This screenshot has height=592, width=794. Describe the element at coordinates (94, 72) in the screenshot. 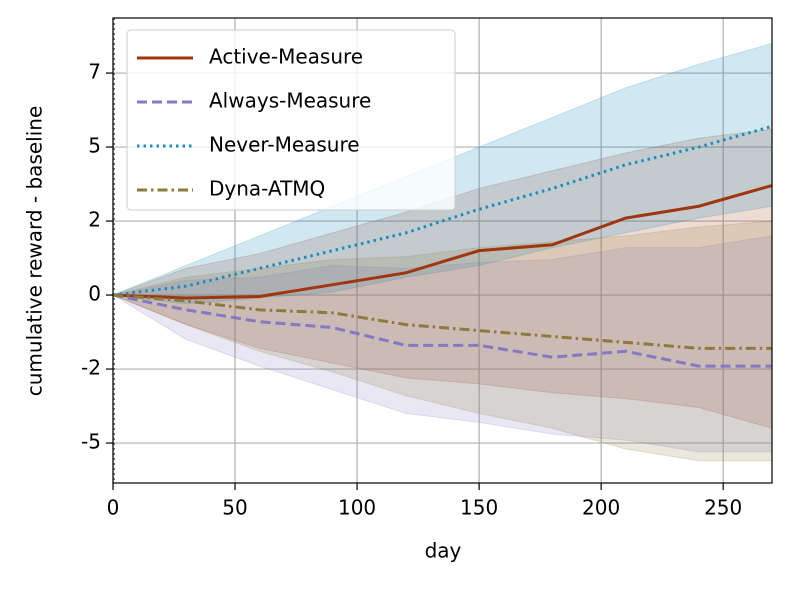

I see `y-tick-label: 7` at that location.